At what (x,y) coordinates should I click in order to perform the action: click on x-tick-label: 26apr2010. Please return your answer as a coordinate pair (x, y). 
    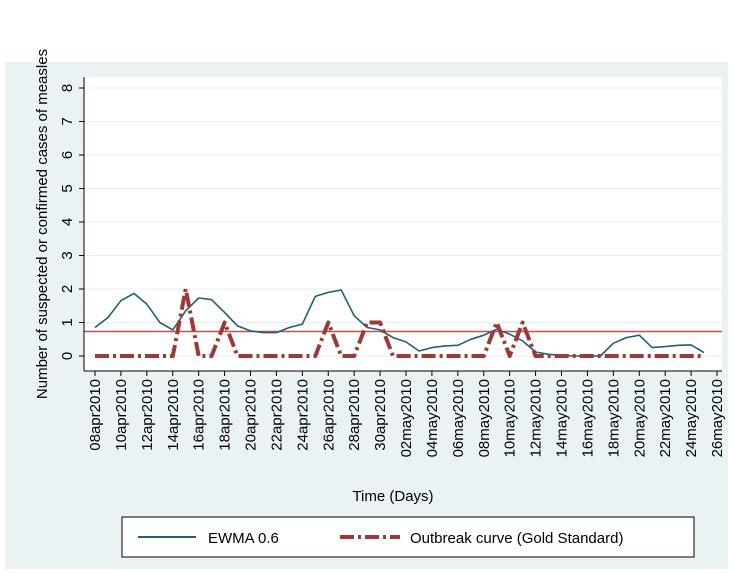
    Looking at the image, I should click on (328, 415).